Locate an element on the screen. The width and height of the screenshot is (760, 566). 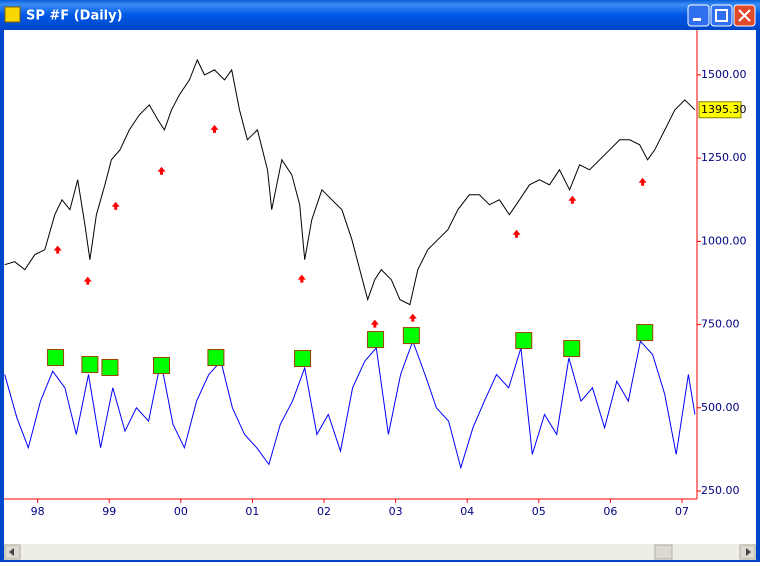
x-tick-label: 00 is located at coordinates (181, 511).